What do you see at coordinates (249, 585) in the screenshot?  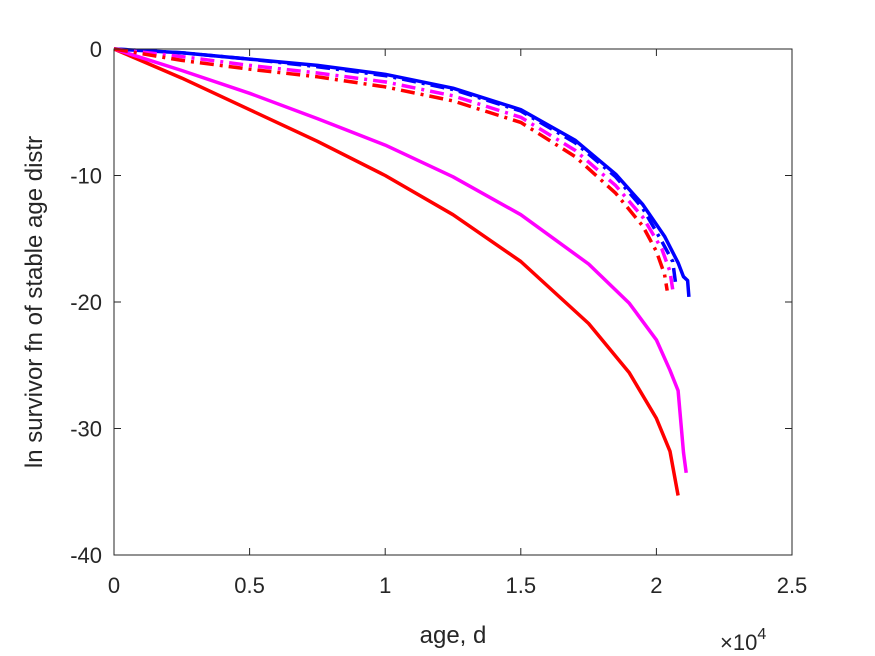 I see `x-tick-label: 0.5` at bounding box center [249, 585].